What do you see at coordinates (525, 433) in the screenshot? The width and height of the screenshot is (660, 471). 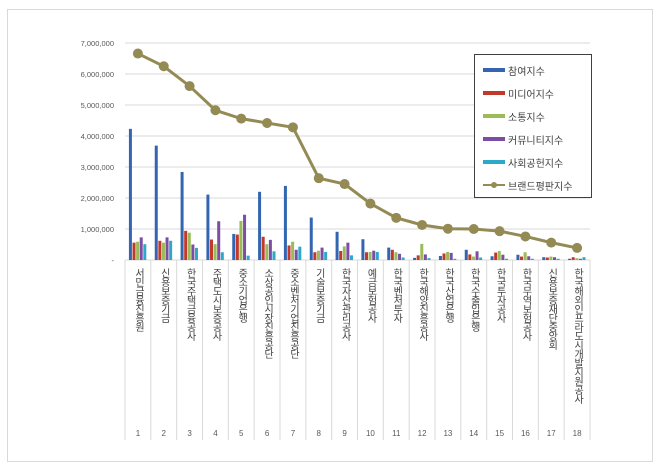 I see `rank-label: 16` at bounding box center [525, 433].